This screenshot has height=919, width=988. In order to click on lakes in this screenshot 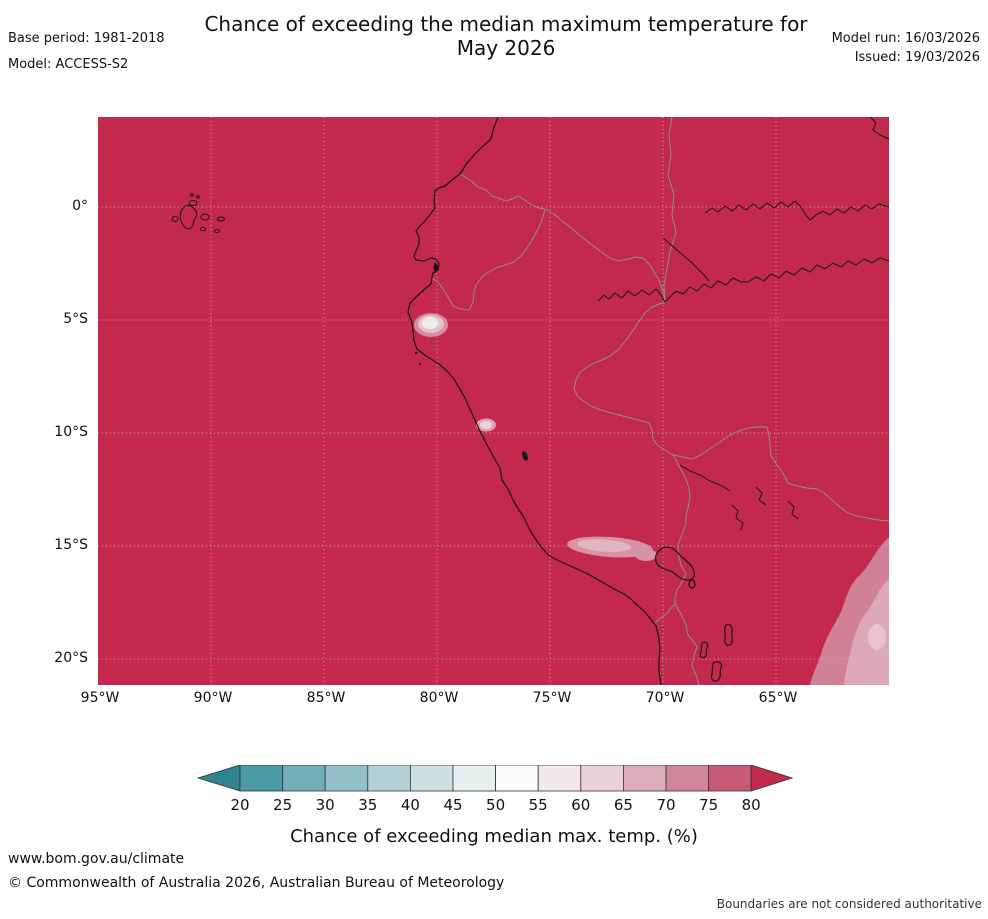, I will do `click(627, 566)`.